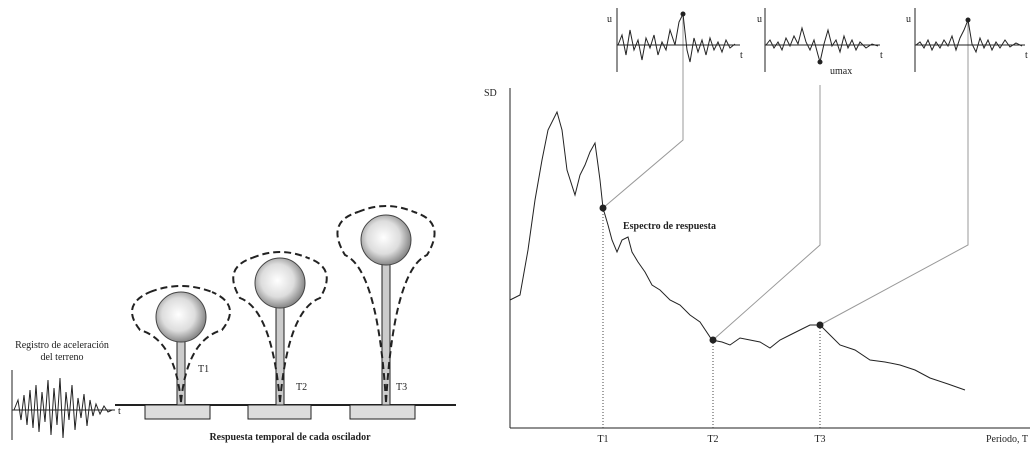 The width and height of the screenshot is (1035, 451). Describe the element at coordinates (119, 411) in the screenshot. I see `time-label: t` at that location.